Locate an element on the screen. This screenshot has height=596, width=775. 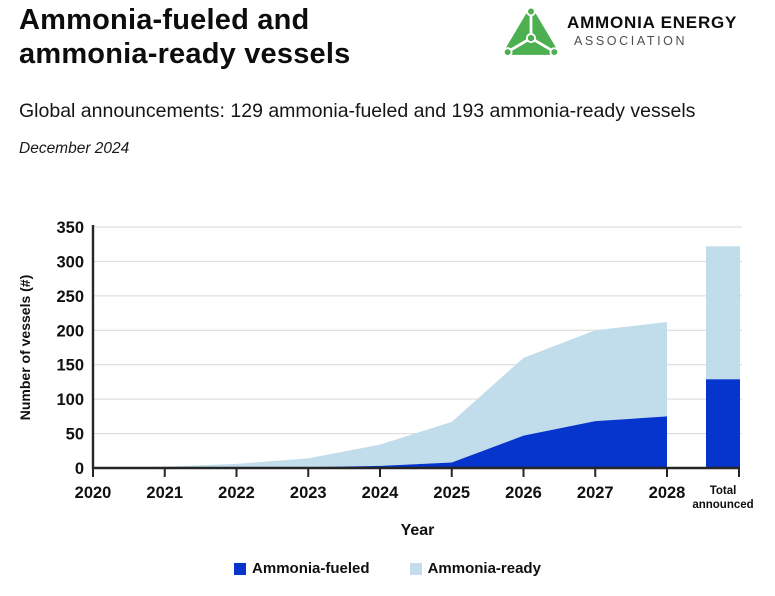
y-tick-label: 50 is located at coordinates (75, 435).